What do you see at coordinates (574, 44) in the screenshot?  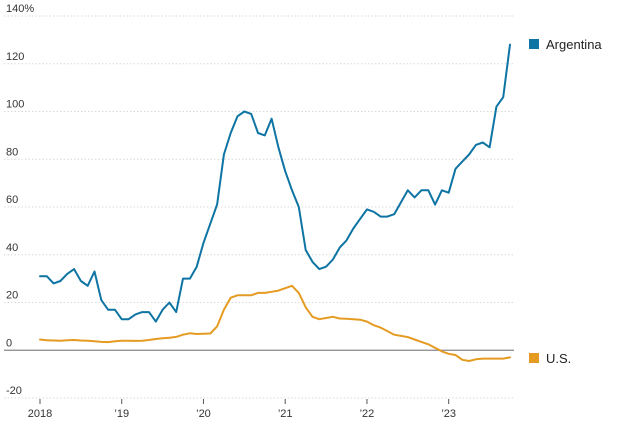 I see `legend-label: Argentina` at bounding box center [574, 44].